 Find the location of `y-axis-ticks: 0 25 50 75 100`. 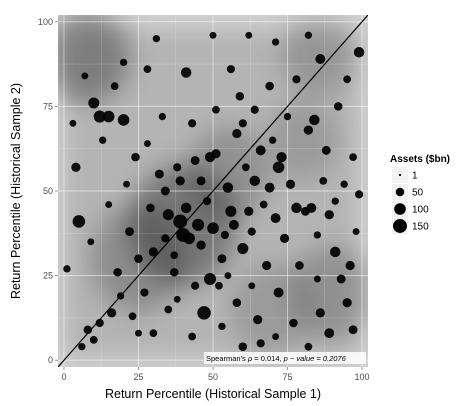

y-axis-ticks: 0 25 50 75 100 is located at coordinates (48, 191).